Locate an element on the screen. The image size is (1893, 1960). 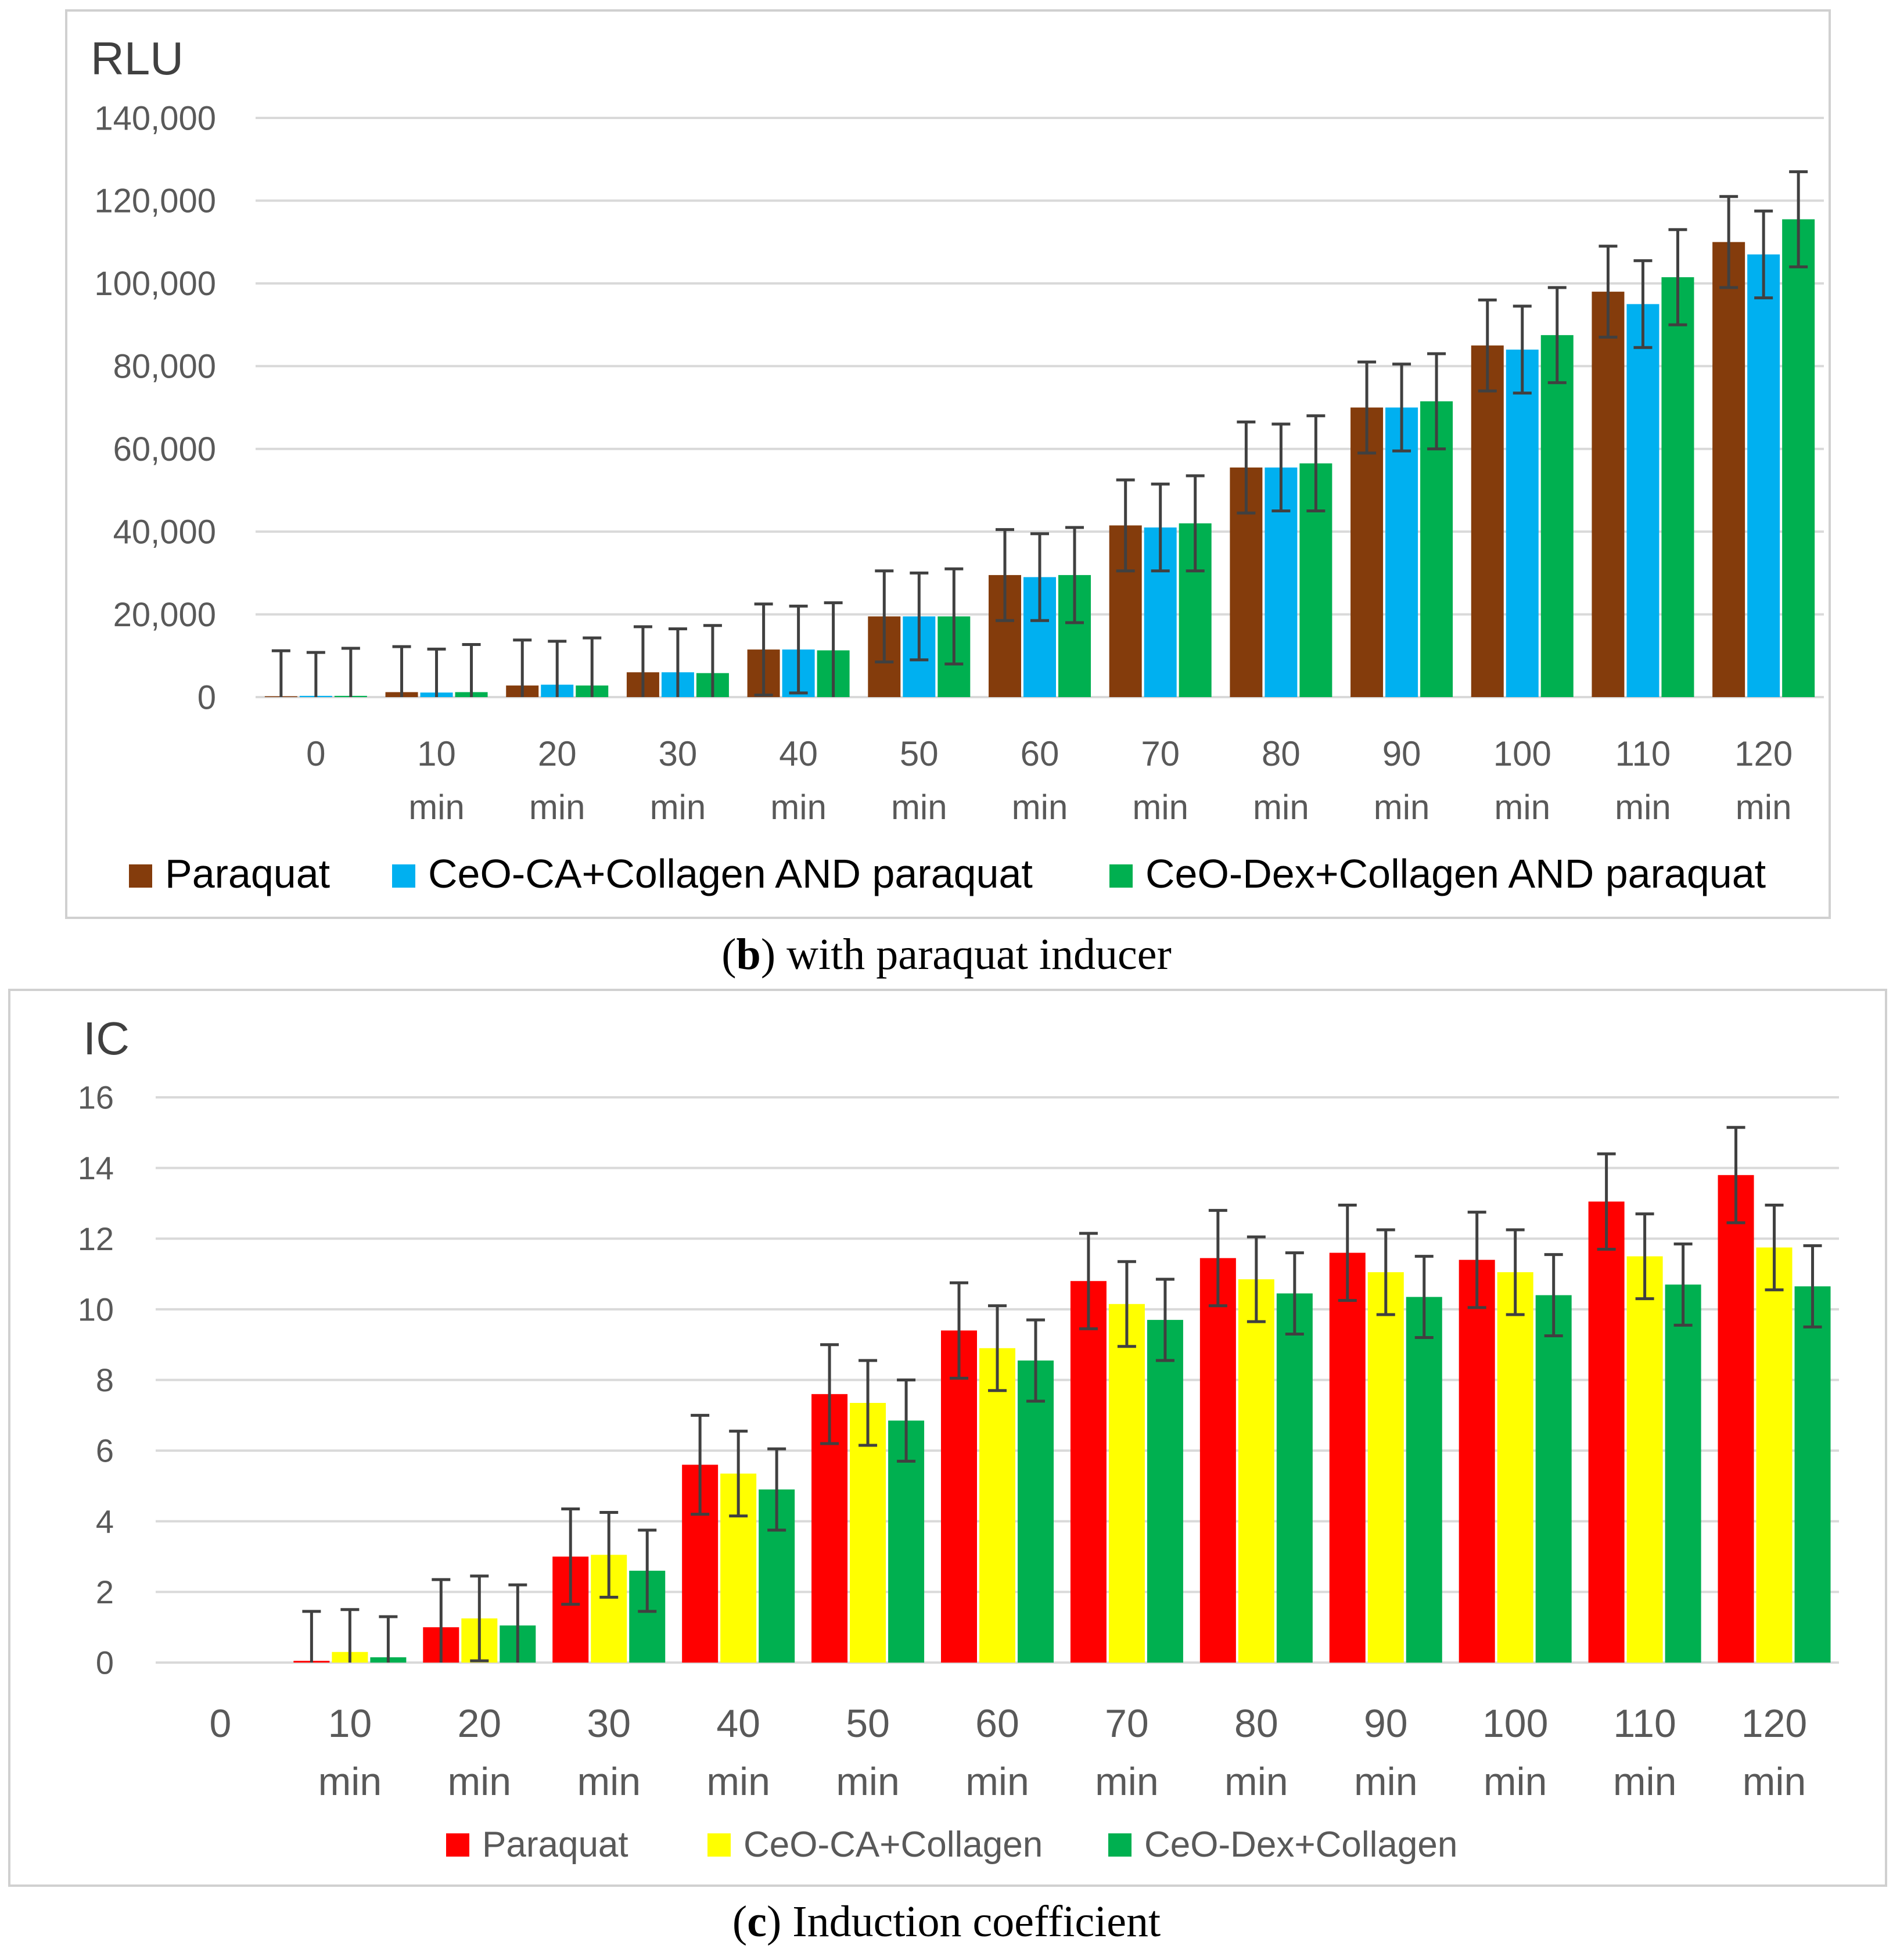
chart-b-xtick-label: 60 is located at coordinates (1040, 754).